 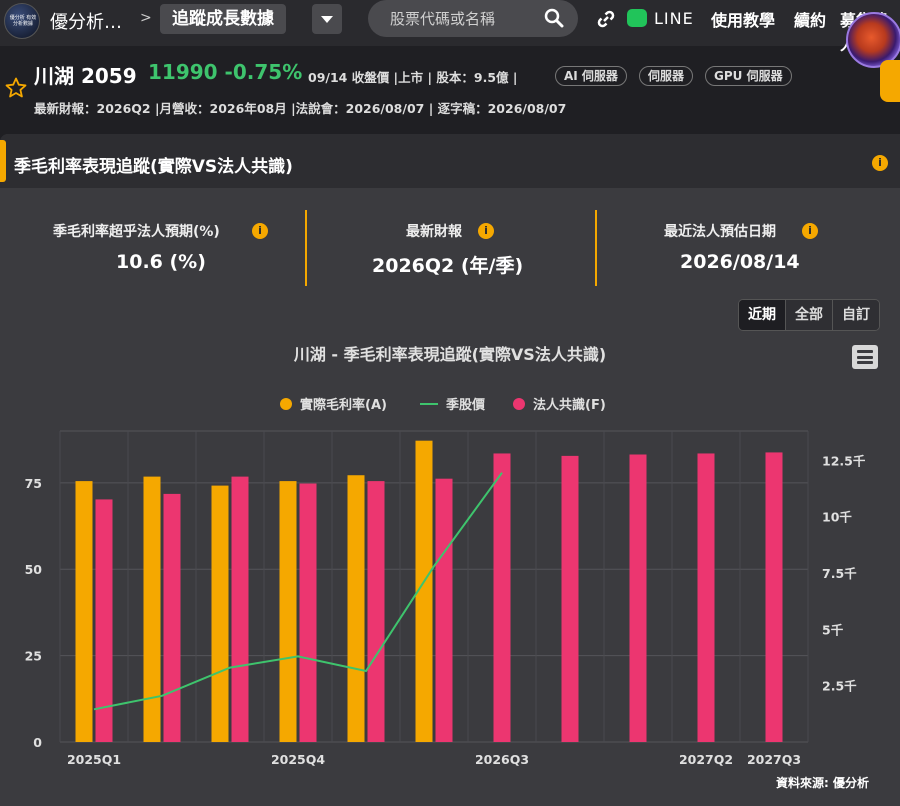 I want to click on y-right-tick-label: 12.5千, so click(x=844, y=460).